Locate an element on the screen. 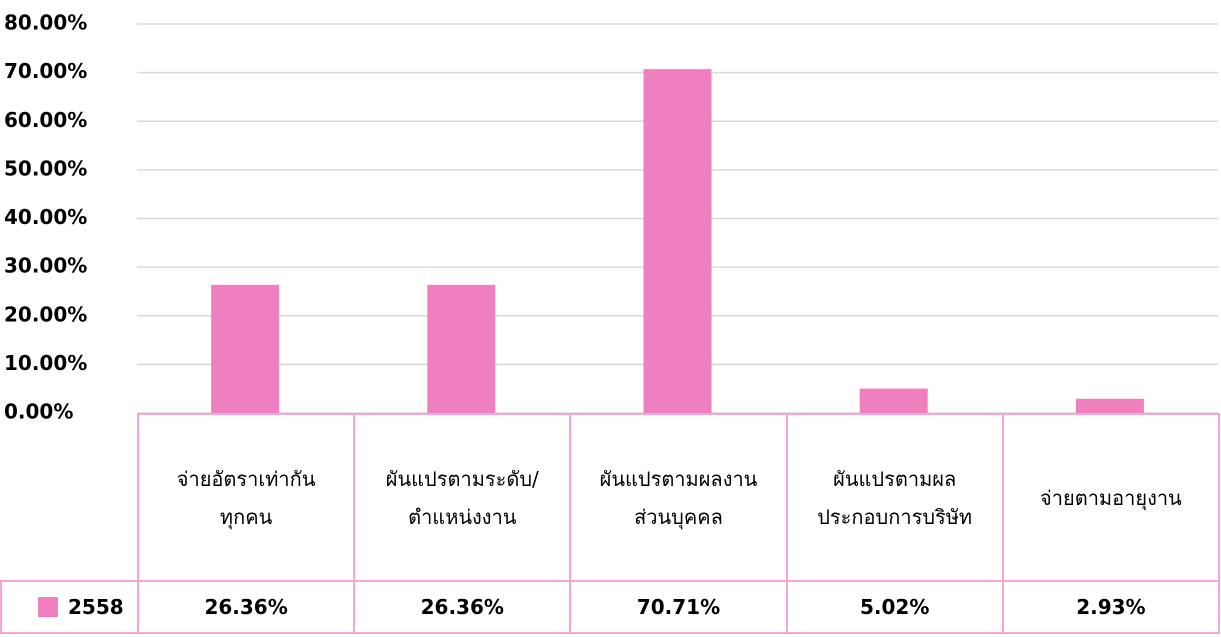  value-cell: 2.93% is located at coordinates (1110, 607).